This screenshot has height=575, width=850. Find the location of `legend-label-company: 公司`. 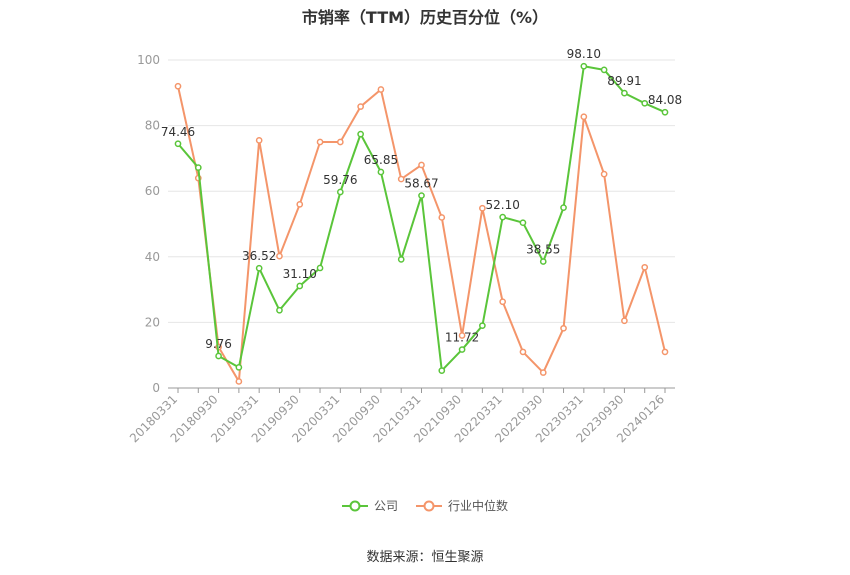

legend-label-company: 公司 is located at coordinates (385, 506).